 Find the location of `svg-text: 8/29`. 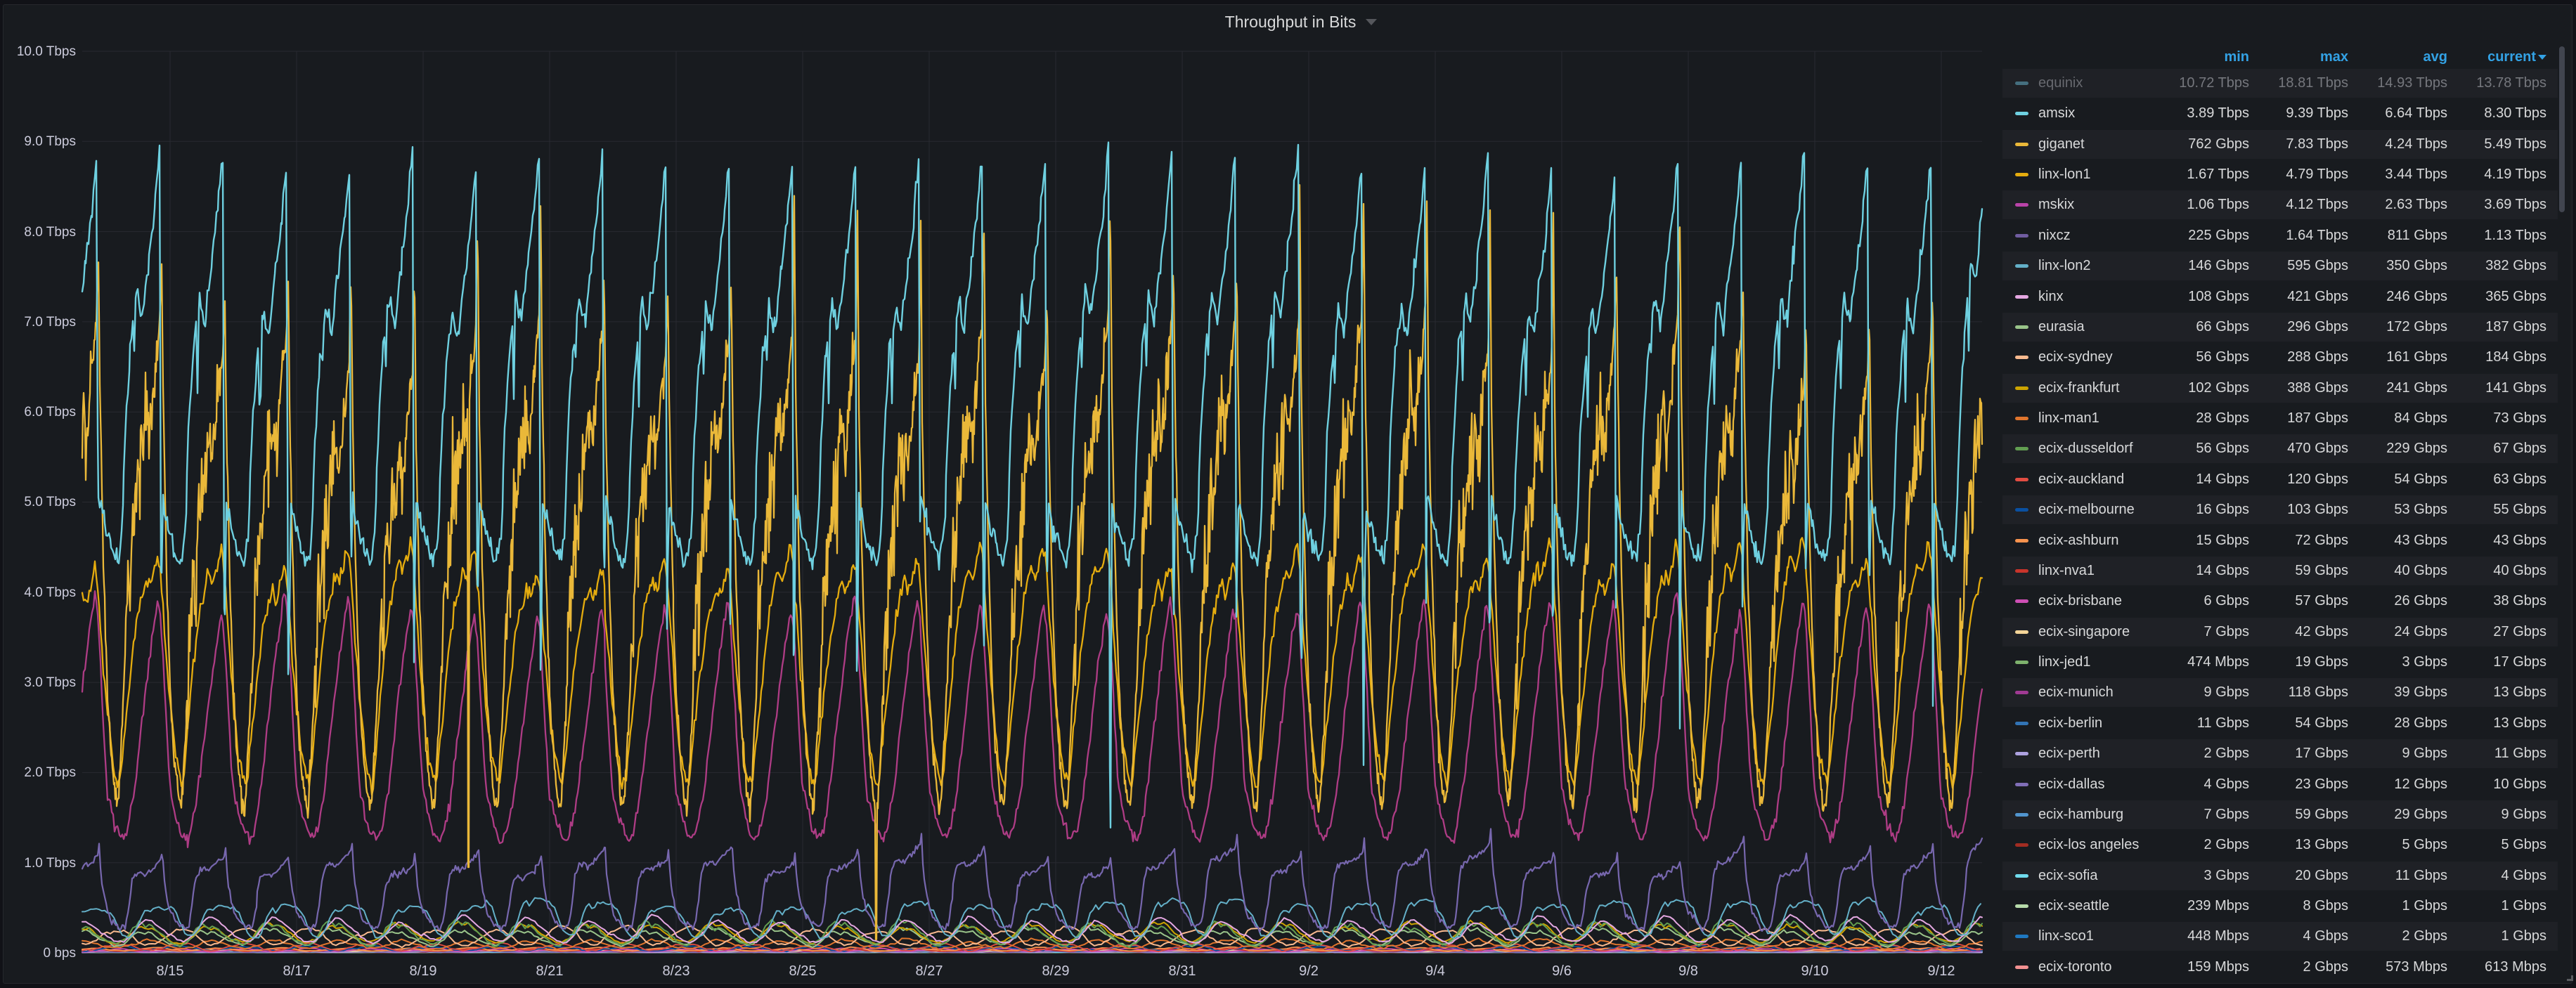

svg-text: 8/29 is located at coordinates (1056, 971).